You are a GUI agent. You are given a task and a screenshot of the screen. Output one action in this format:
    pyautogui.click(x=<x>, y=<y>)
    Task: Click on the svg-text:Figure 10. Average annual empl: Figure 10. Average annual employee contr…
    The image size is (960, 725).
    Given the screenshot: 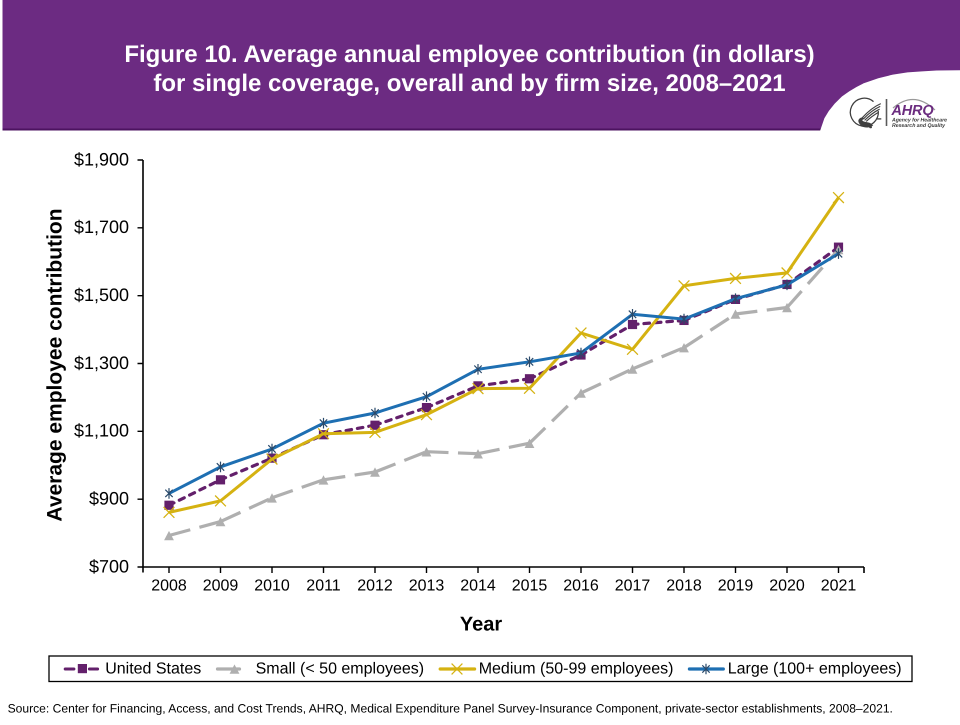 What is the action you would take?
    pyautogui.click(x=469, y=54)
    